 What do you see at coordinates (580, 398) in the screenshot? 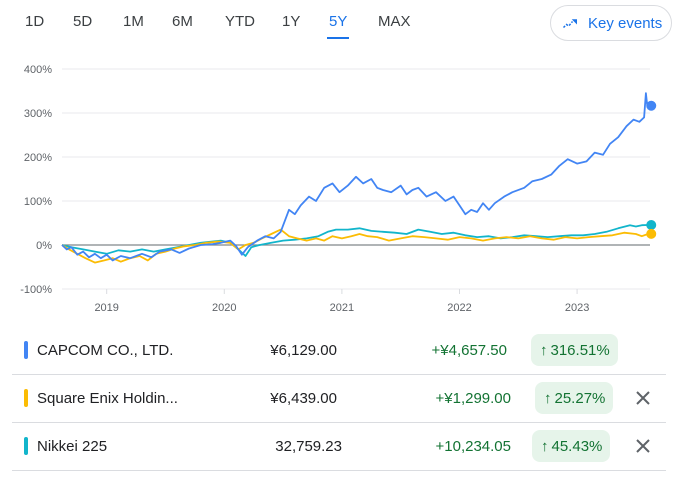
I see `percent-change-value: 25.27%` at bounding box center [580, 398].